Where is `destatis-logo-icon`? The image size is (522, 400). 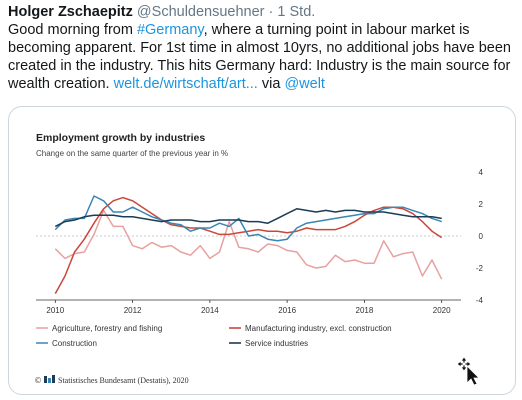
destatis-logo-icon is located at coordinates (49, 379).